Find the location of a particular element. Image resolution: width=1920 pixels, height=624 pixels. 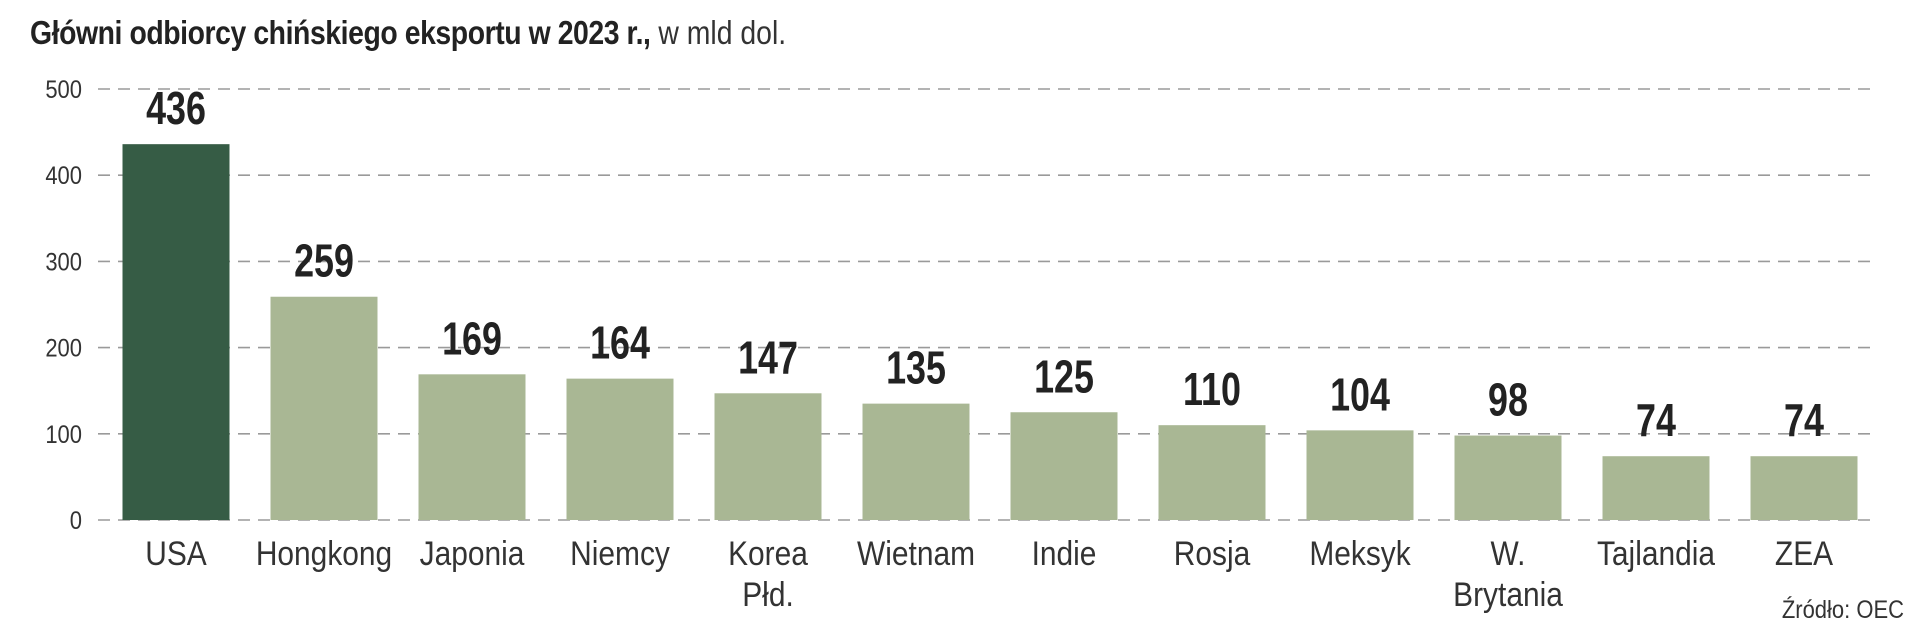

x-tick-label: Japonia is located at coordinates (472, 553).